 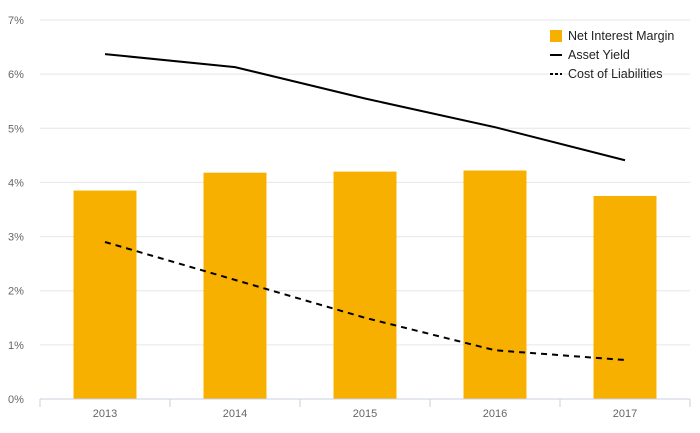 What do you see at coordinates (365, 414) in the screenshot?
I see `x-tick-label: 2015` at bounding box center [365, 414].